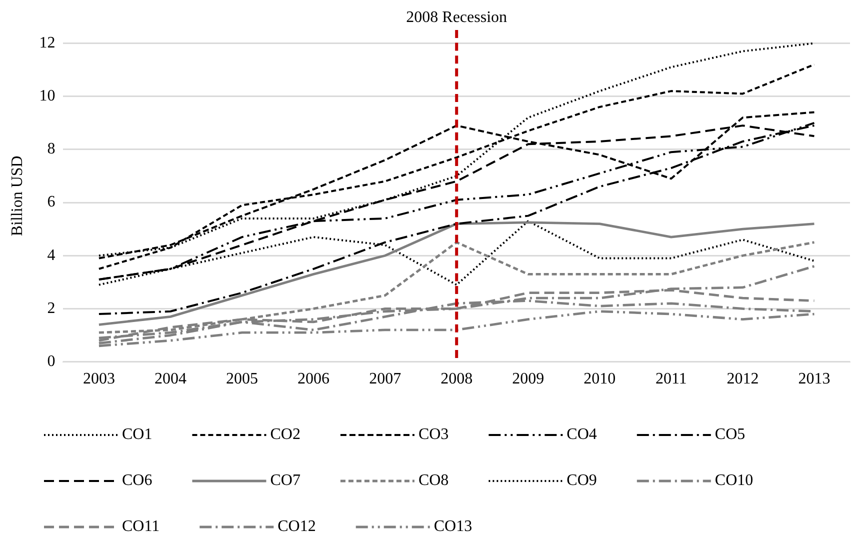 This screenshot has width=860, height=549. Describe the element at coordinates (314, 379) in the screenshot. I see `x-tick-label: 2006` at that location.